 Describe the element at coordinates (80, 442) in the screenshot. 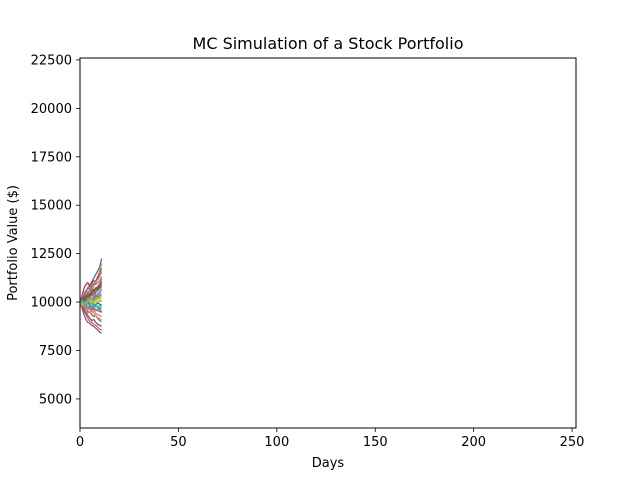

I see `x-tick-label: 0` at that location.